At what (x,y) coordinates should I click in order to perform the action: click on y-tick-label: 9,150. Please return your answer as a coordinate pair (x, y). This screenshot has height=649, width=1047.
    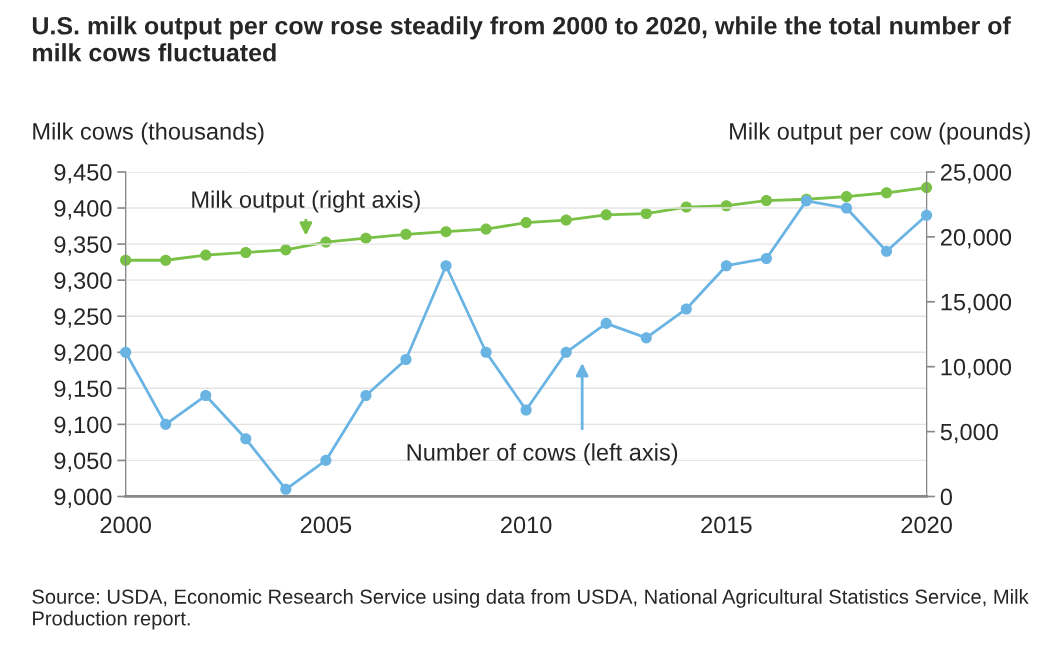
    Looking at the image, I should click on (83, 390).